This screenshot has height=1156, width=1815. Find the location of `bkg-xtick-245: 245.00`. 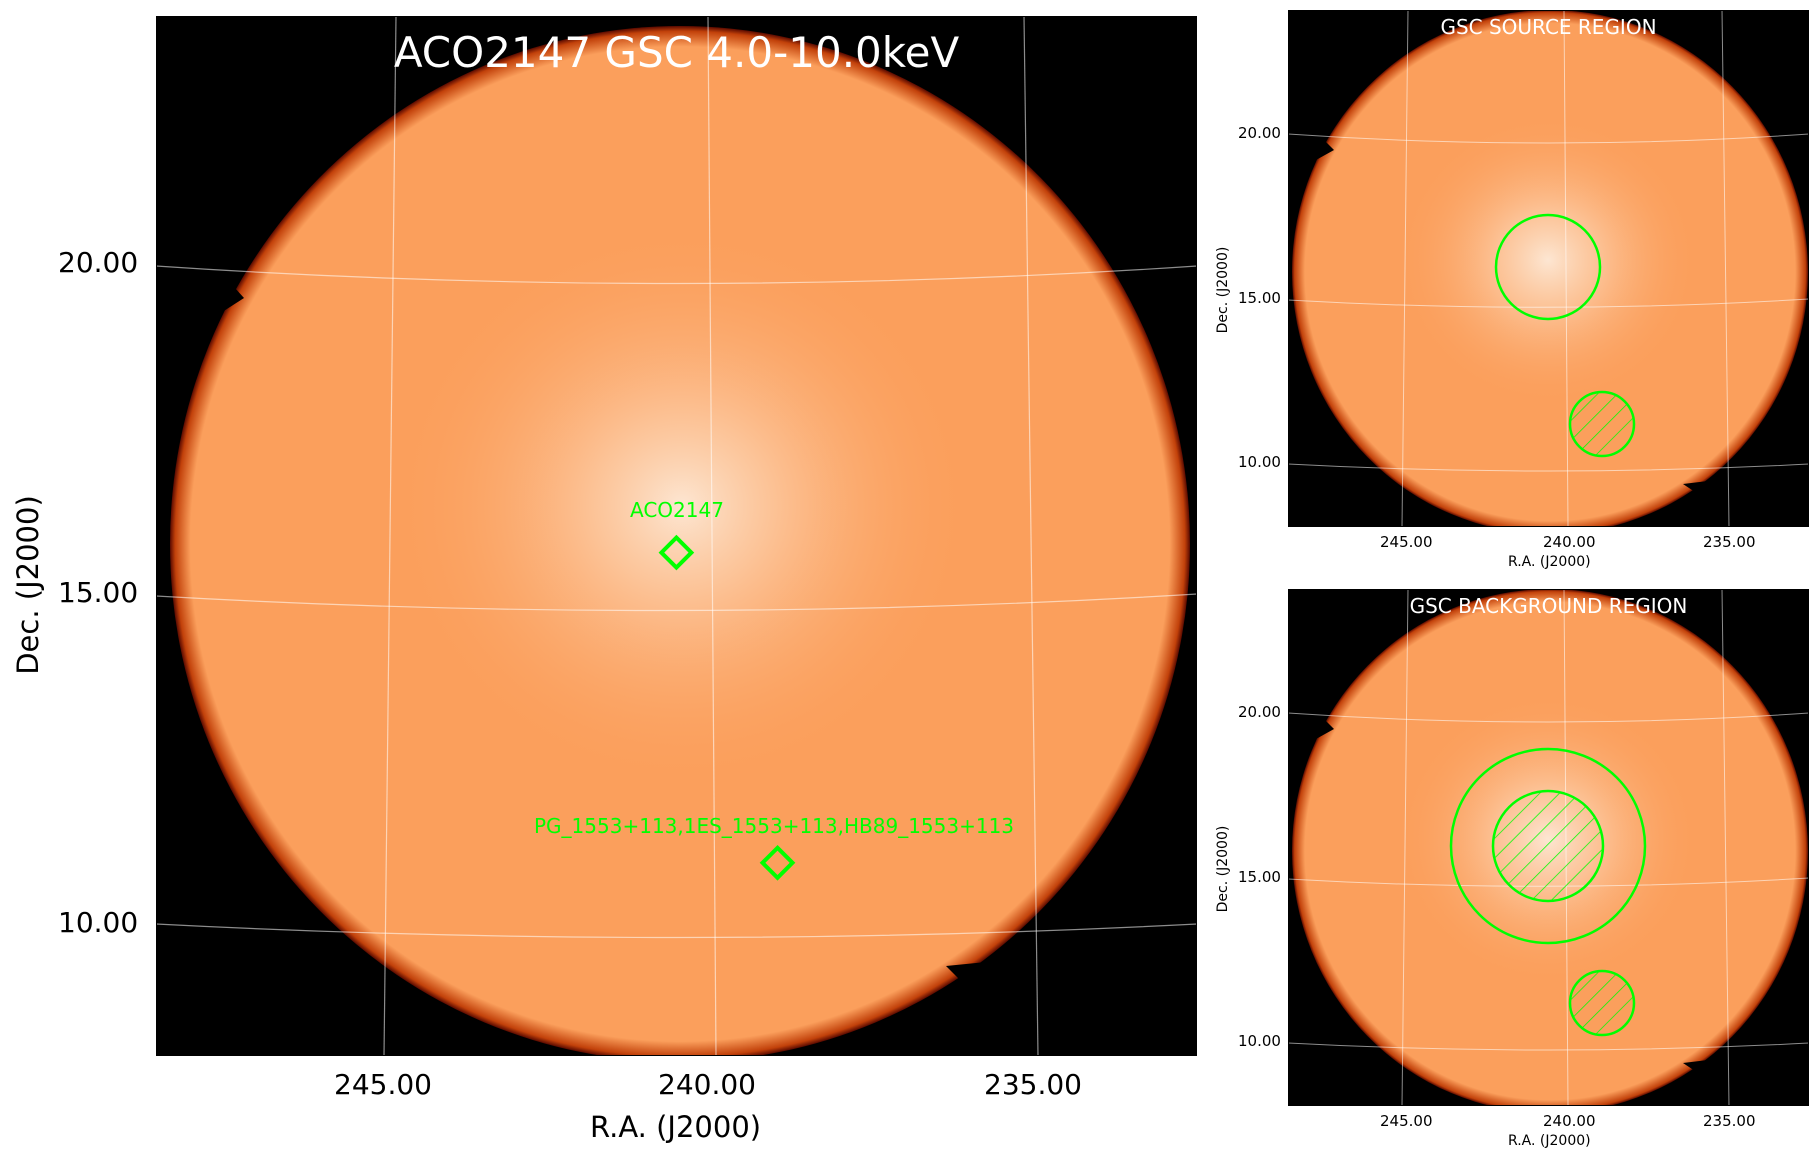

bkg-xtick-245: 245.00 is located at coordinates (1406, 1121).